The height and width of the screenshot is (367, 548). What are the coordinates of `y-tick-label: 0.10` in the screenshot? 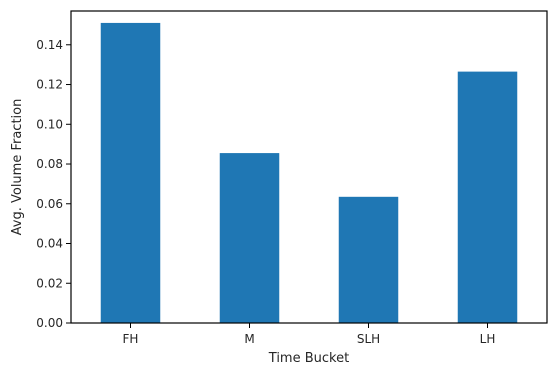 It's located at (49, 124).